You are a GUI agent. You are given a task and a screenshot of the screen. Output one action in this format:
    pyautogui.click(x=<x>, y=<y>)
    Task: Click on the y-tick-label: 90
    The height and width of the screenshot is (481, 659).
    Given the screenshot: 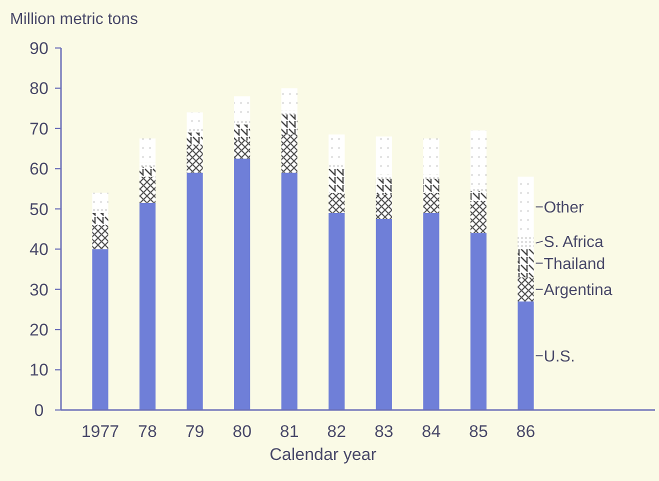 What is the action you would take?
    pyautogui.click(x=39, y=48)
    